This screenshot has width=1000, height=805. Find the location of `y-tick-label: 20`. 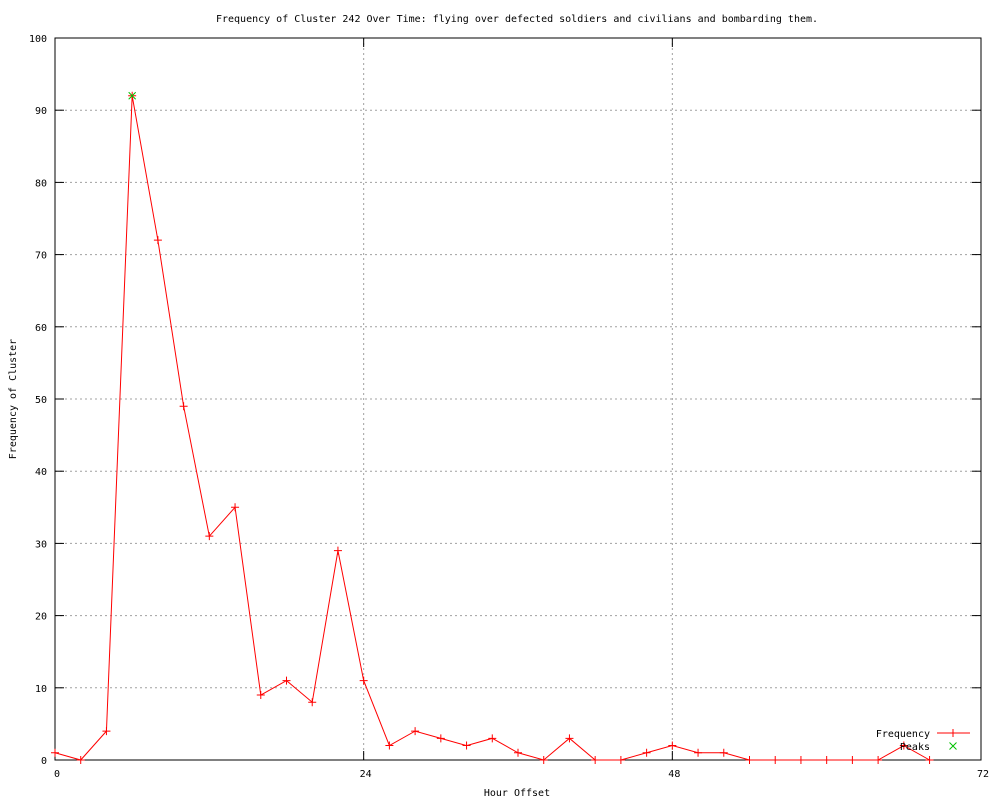

y-tick-label: 20 is located at coordinates (41, 617).